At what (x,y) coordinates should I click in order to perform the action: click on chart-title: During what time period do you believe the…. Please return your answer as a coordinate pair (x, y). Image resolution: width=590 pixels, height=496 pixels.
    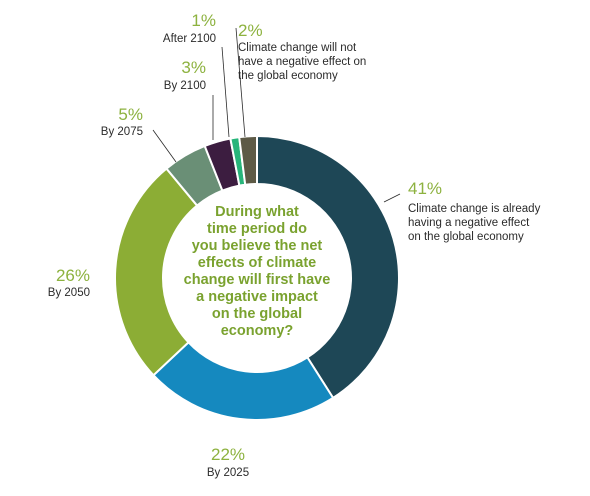
    Looking at the image, I should click on (257, 271).